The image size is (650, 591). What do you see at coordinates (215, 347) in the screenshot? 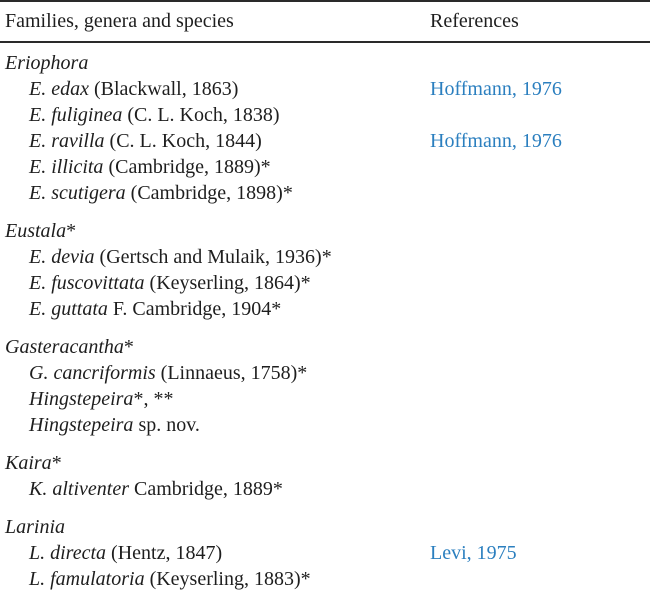
I see `genus-name: Gasteracantha*` at bounding box center [215, 347].